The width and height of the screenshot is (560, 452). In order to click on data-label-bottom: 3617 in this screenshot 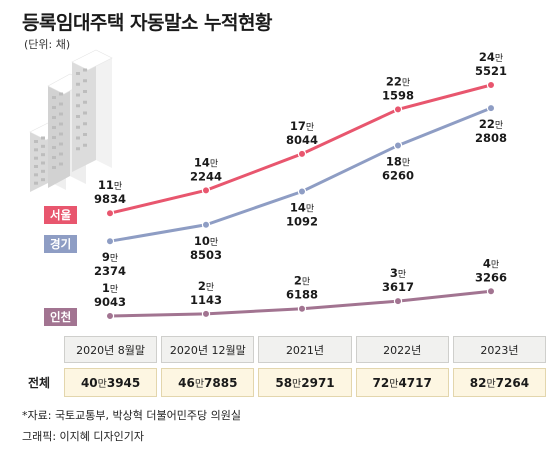, I will do `click(398, 287)`.